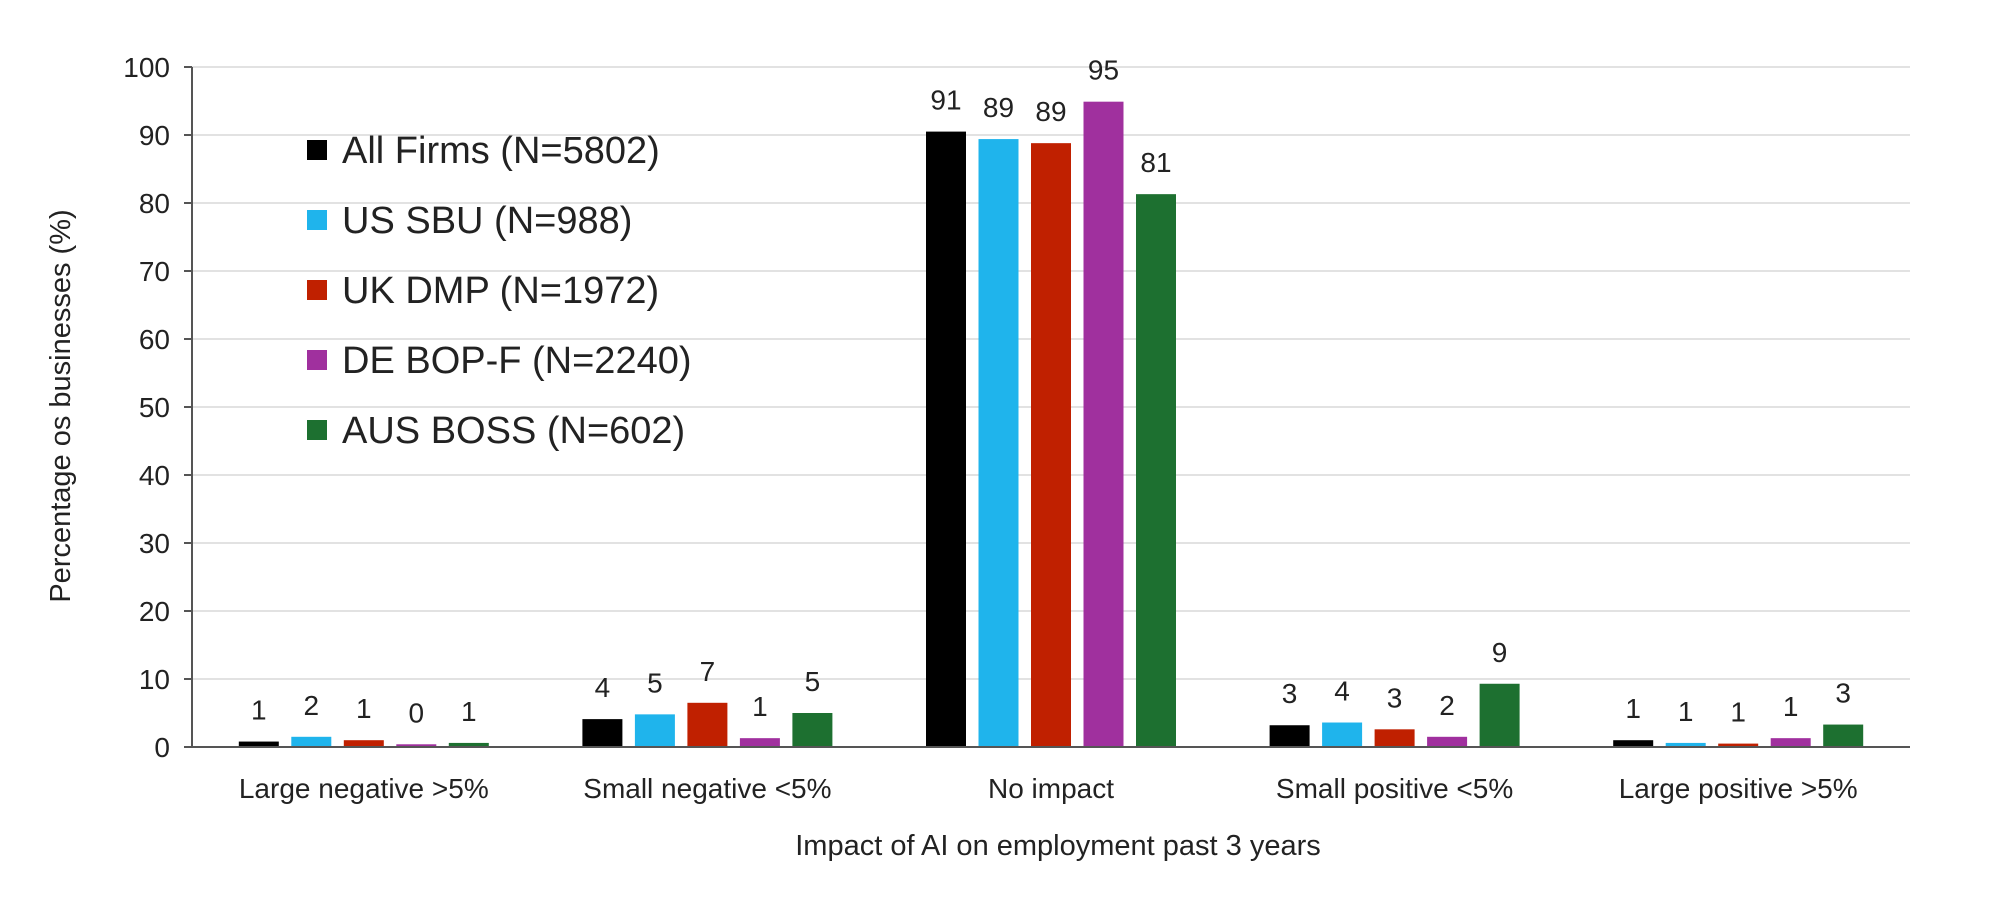  What do you see at coordinates (154, 543) in the screenshot?
I see `y-tick-label: 30` at bounding box center [154, 543].